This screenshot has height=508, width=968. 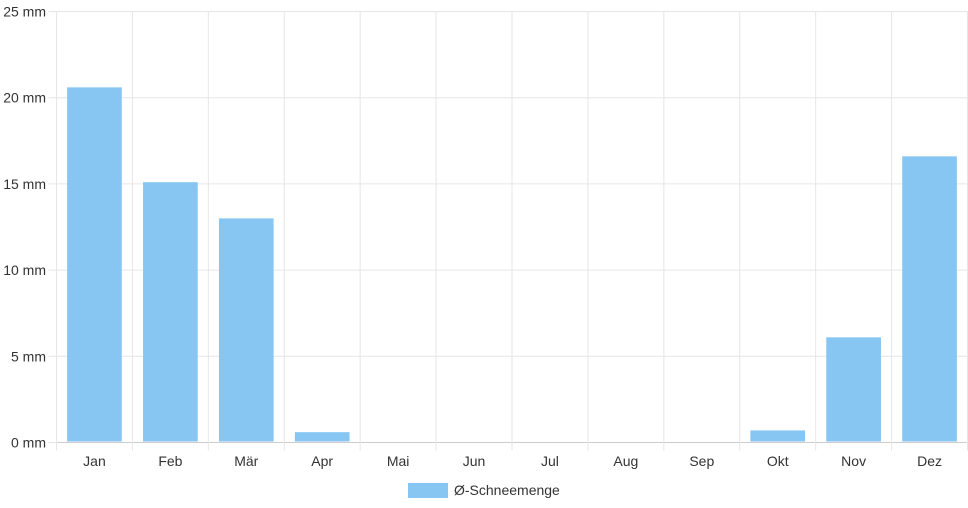 I want to click on y-tick-label: 20 mm, so click(x=24, y=98).